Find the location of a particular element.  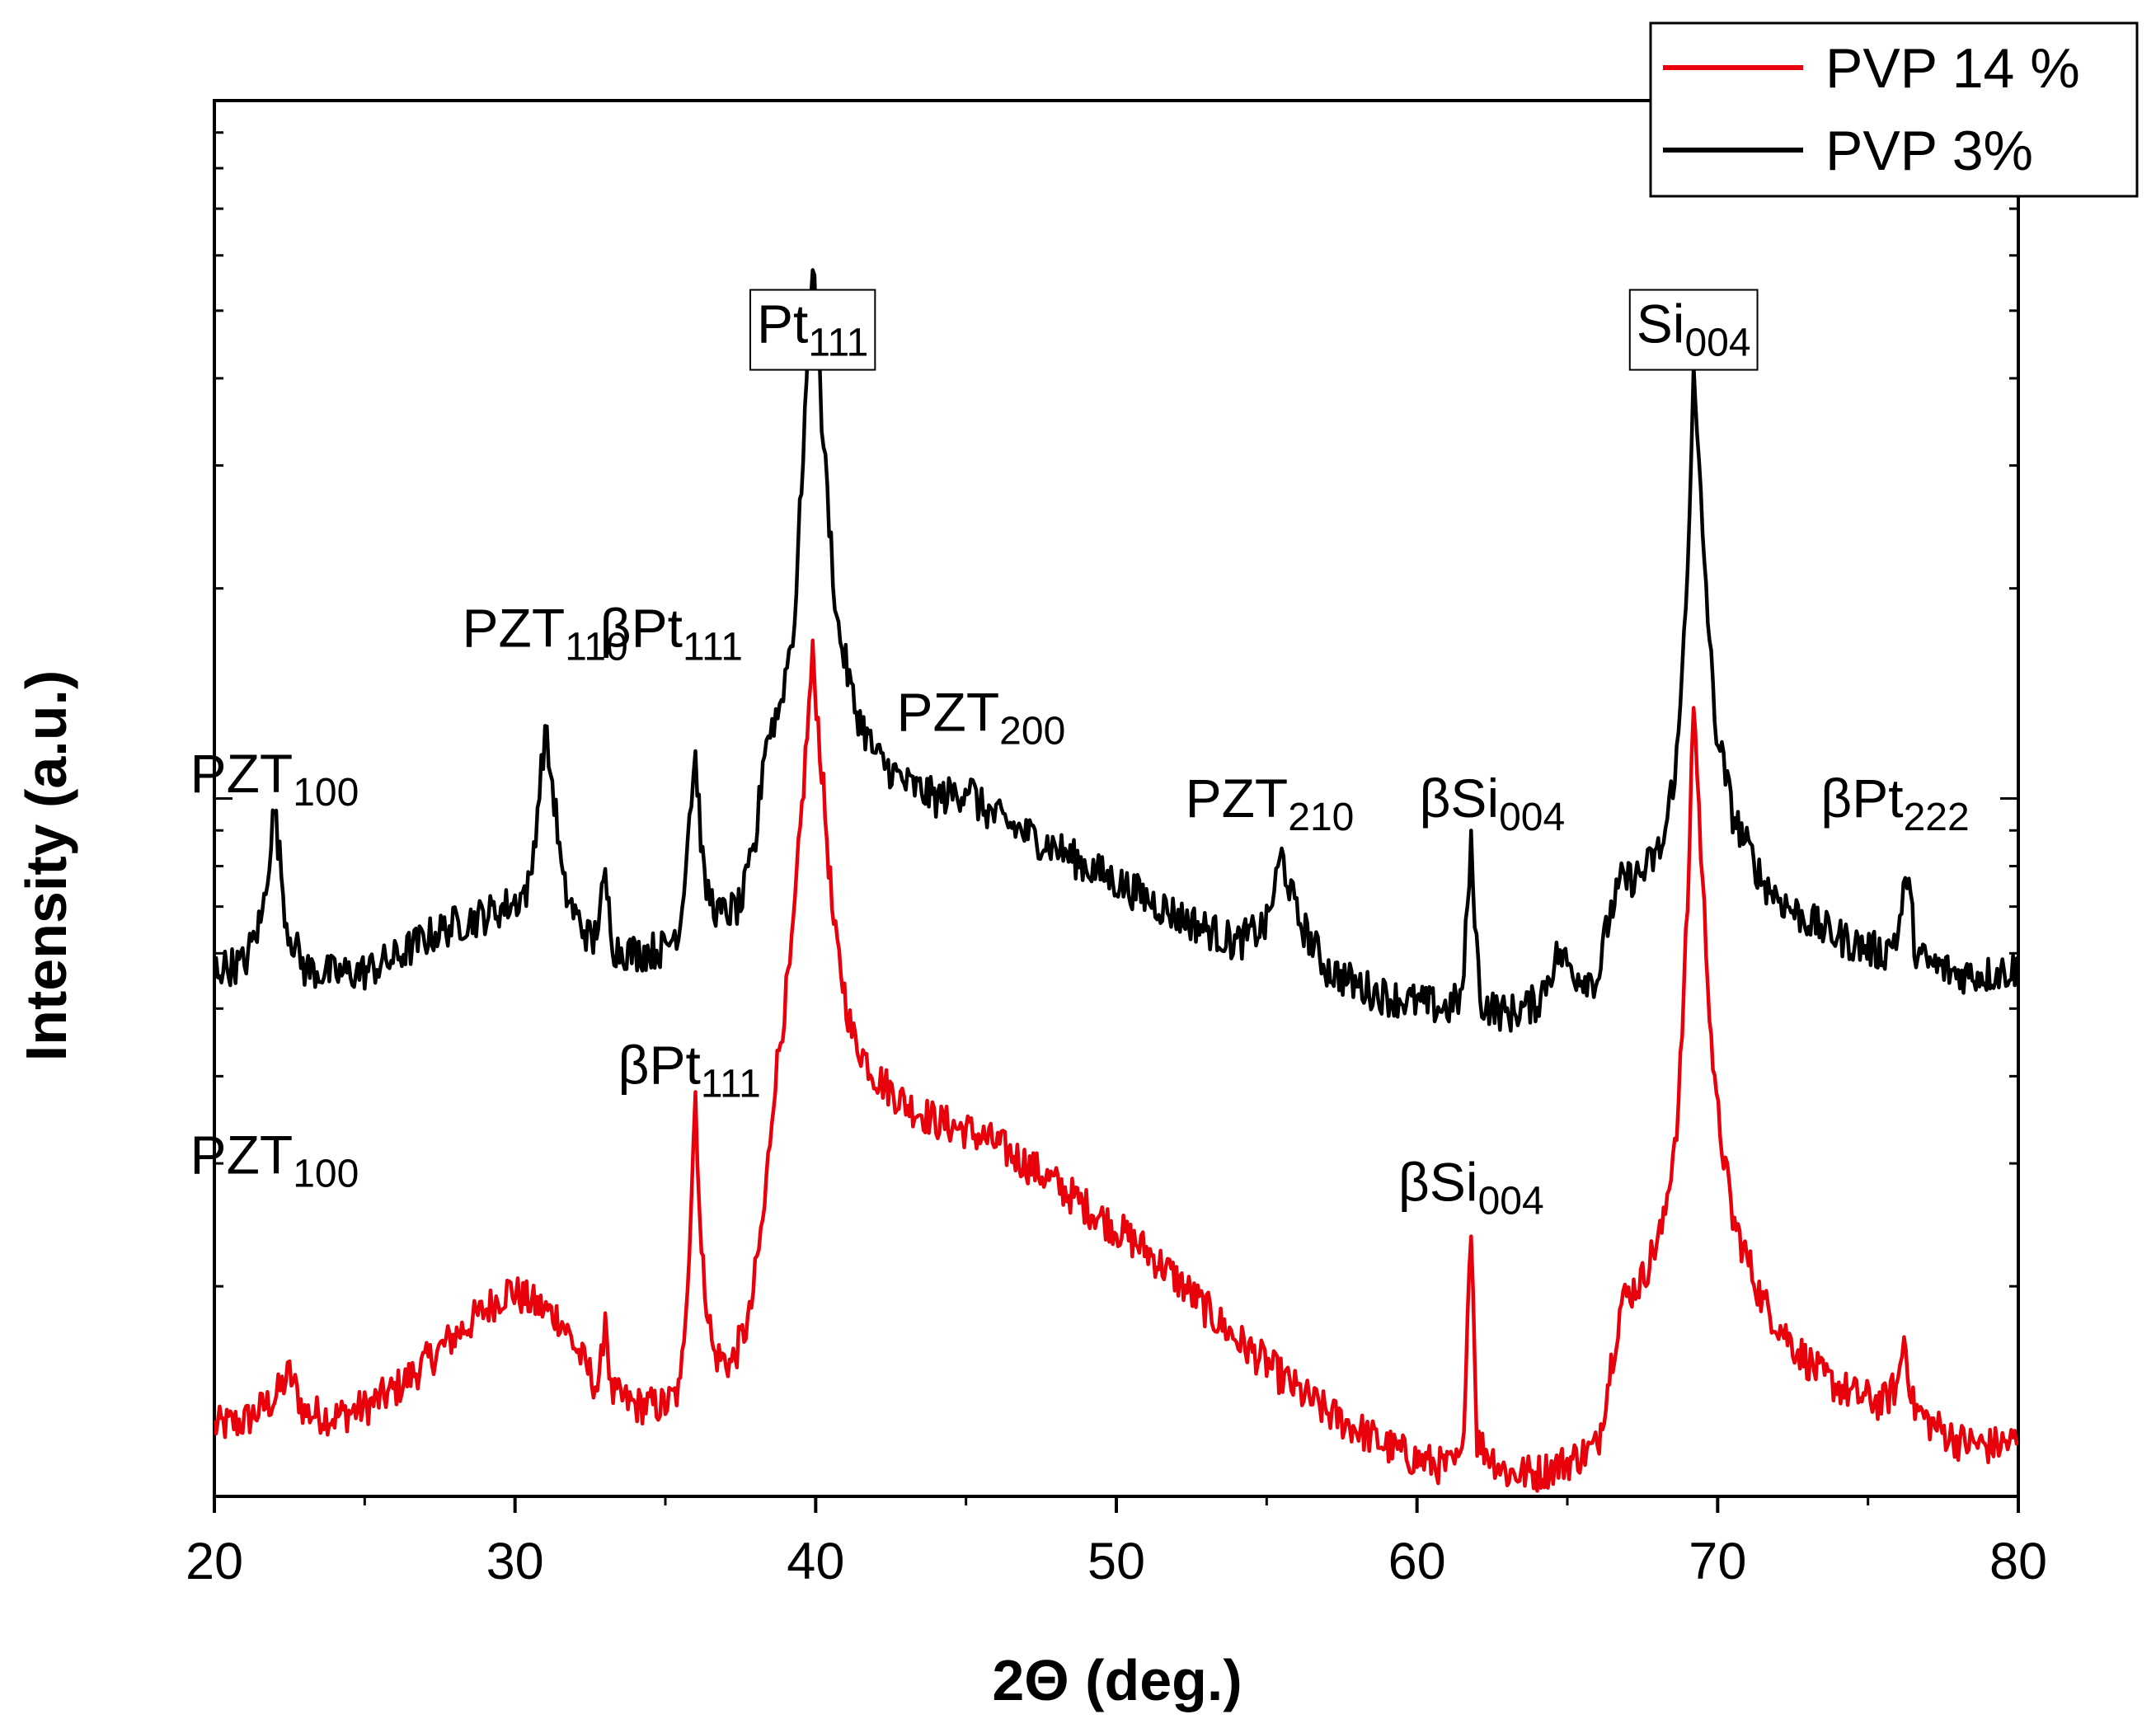

x-tick-label: 80 is located at coordinates (2018, 1561).